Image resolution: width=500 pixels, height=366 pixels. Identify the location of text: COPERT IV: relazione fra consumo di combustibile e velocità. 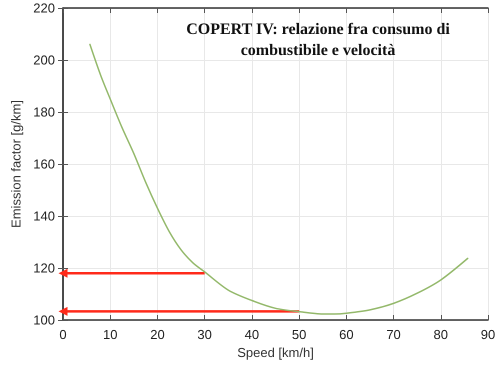
(318, 40).